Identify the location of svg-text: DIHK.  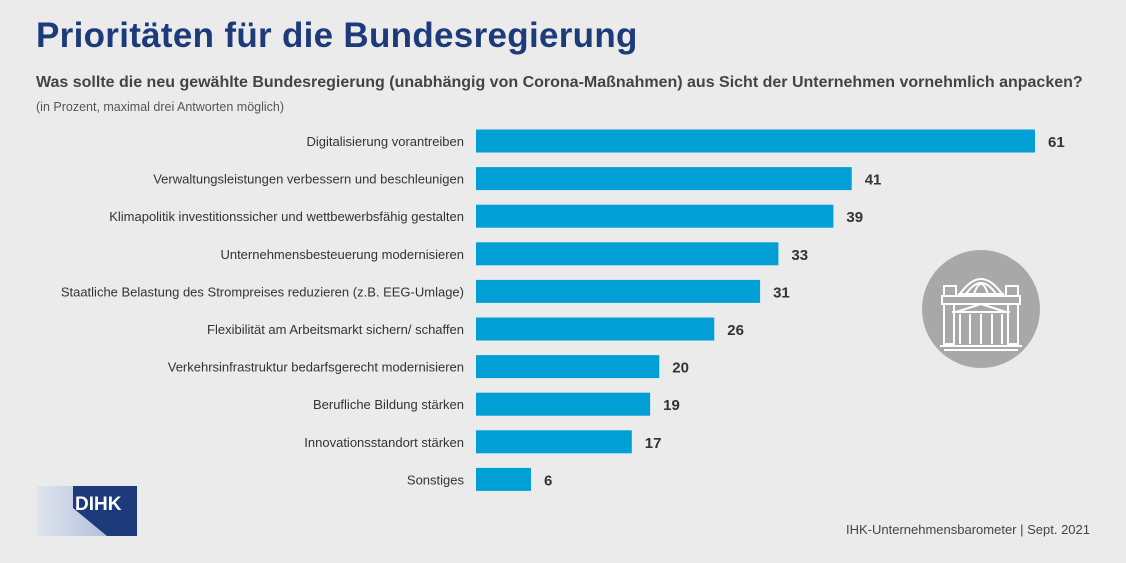
(98, 504).